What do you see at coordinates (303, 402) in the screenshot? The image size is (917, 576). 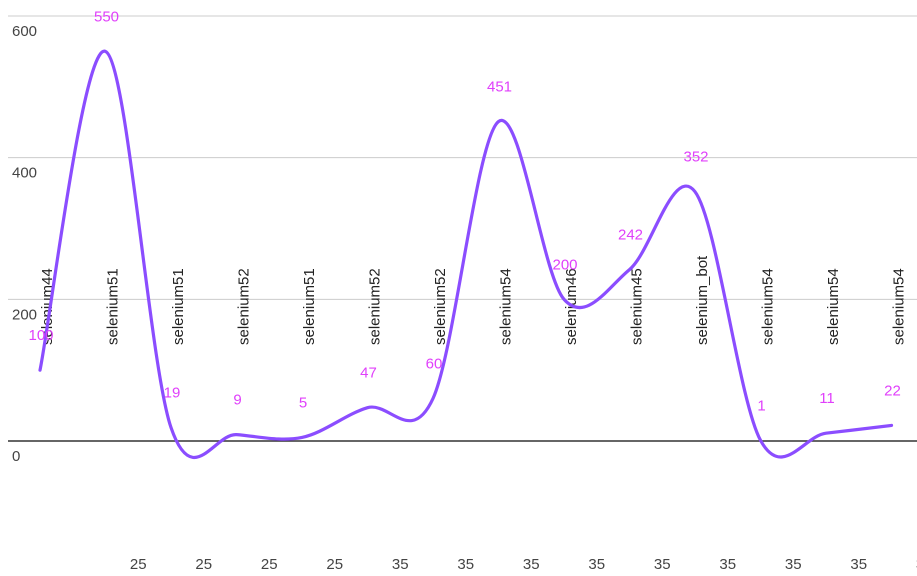 I see `data-label: 5` at bounding box center [303, 402].